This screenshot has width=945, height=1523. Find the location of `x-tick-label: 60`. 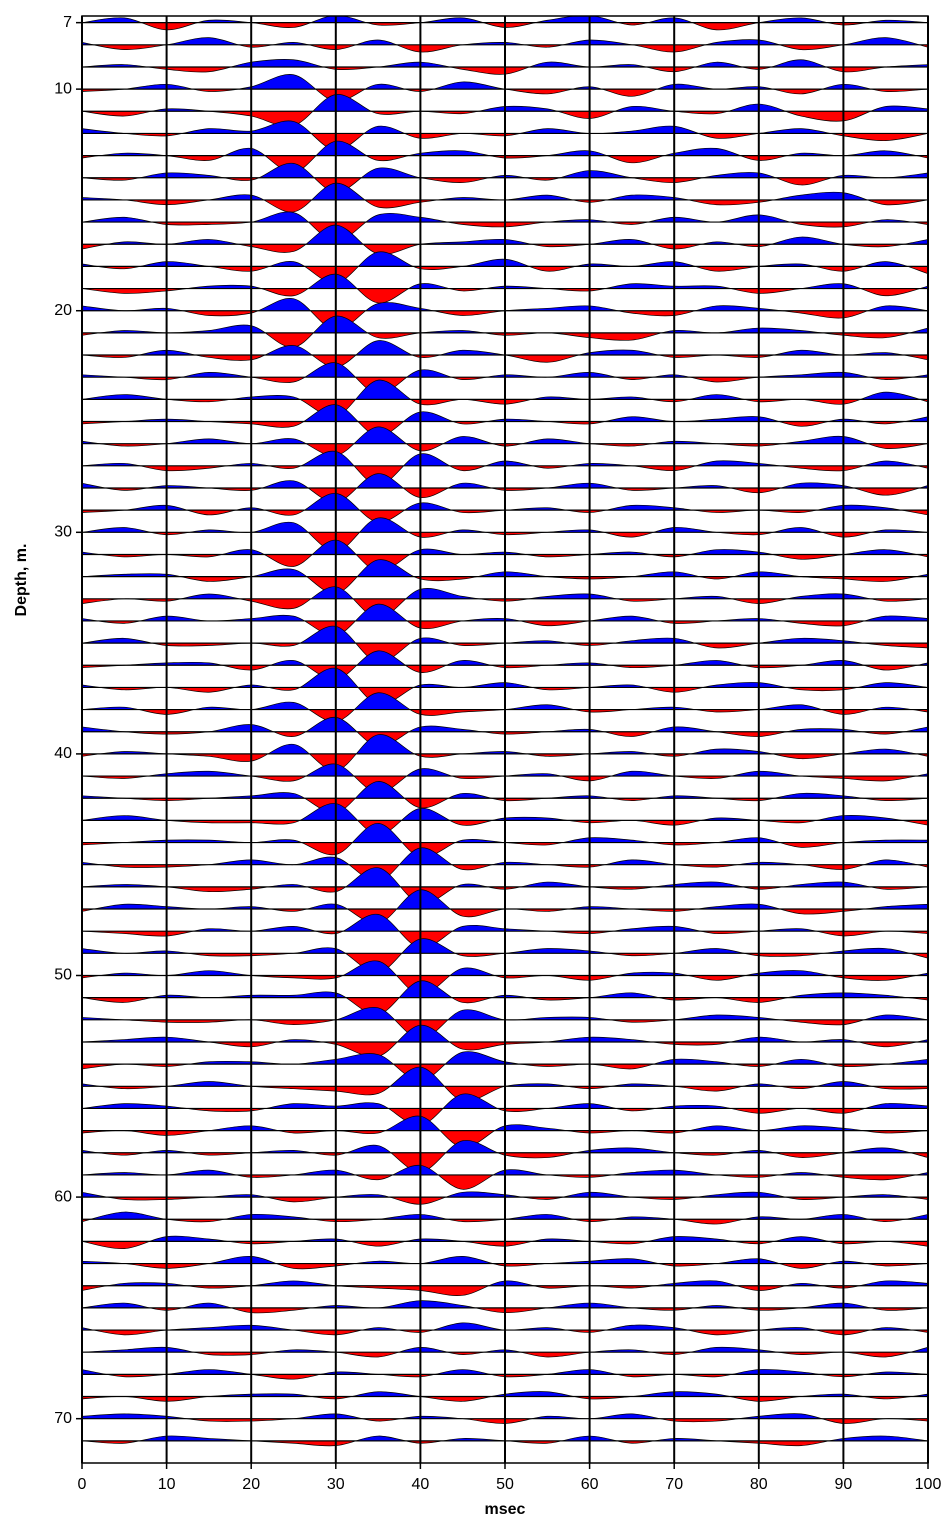

x-tick-label: 60 is located at coordinates (590, 1484).